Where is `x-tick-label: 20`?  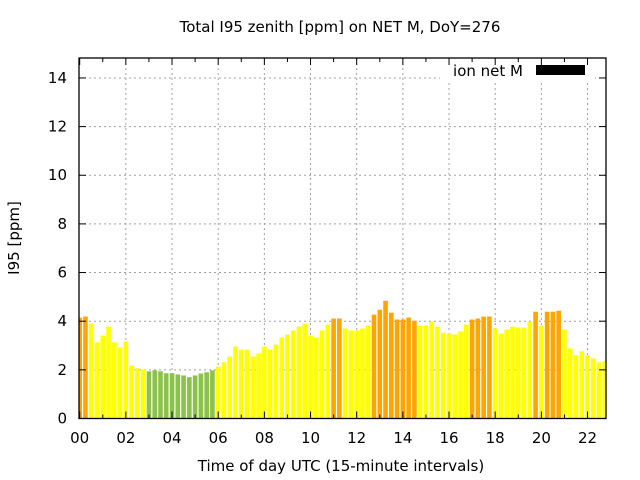 x-tick-label: 20 is located at coordinates (541, 438).